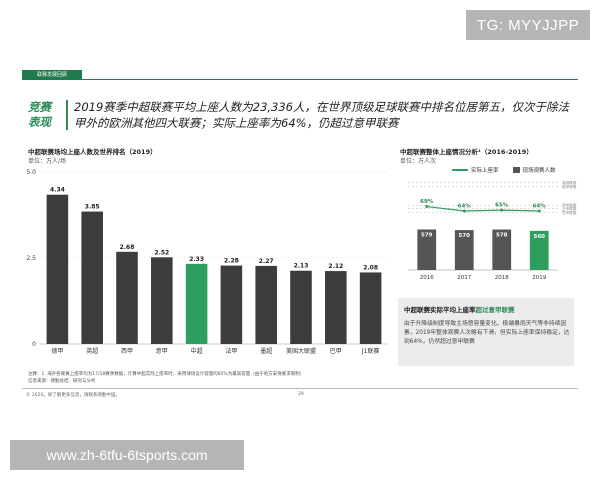 The height and width of the screenshot is (480, 600). I want to click on x-tick-label: 2017, so click(464, 278).